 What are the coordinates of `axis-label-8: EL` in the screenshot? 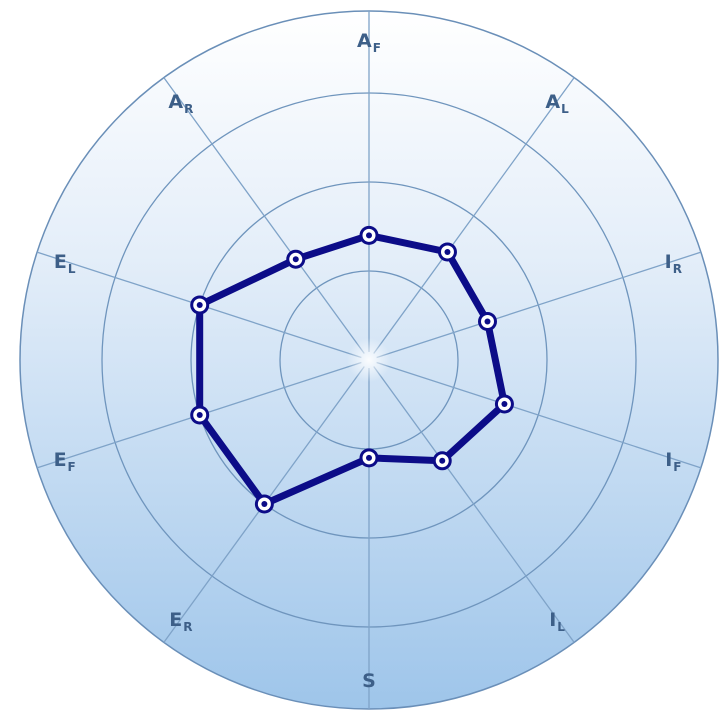 It's located at (65, 263).